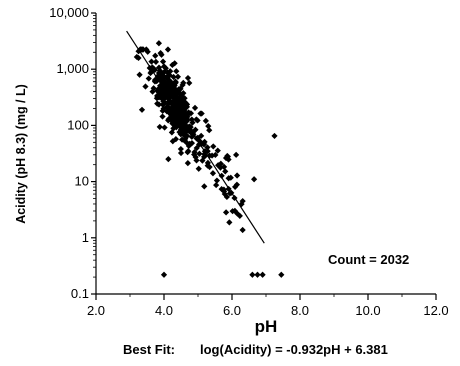 The width and height of the screenshot is (460, 366). What do you see at coordinates (69, 12) in the screenshot?
I see `y-tick-label: 10,000` at bounding box center [69, 12].